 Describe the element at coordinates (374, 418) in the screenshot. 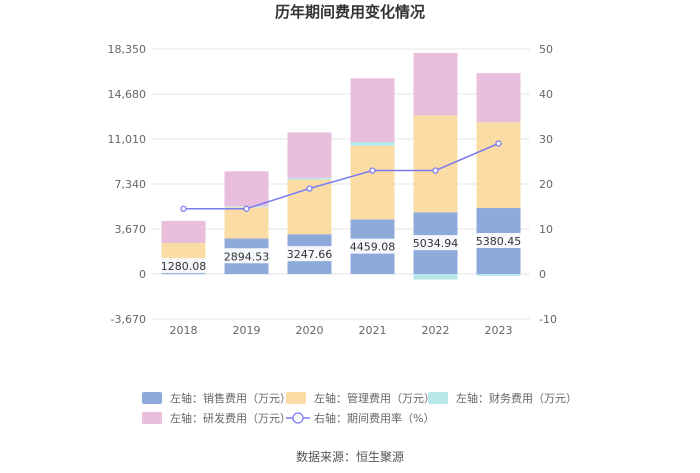

I see `legend-label: 右轴：期间费用率（%）` at that location.